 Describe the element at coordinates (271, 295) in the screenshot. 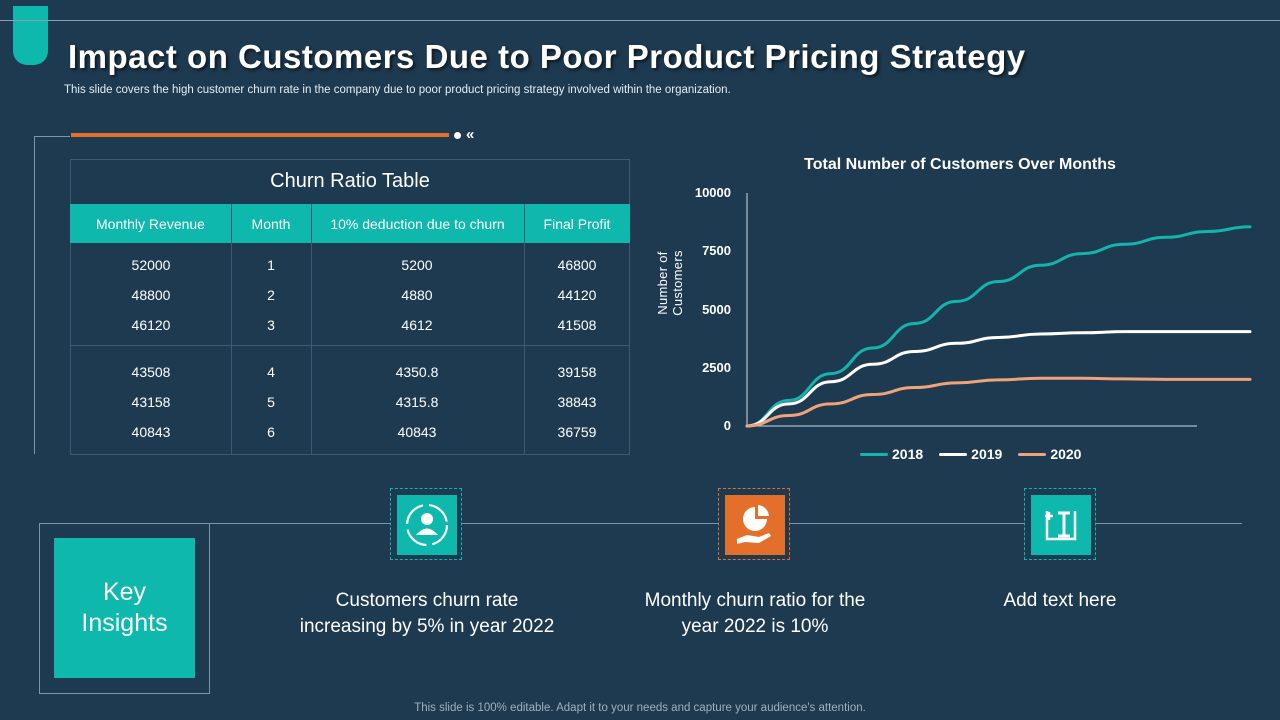

I see `table-cell: 2` at that location.